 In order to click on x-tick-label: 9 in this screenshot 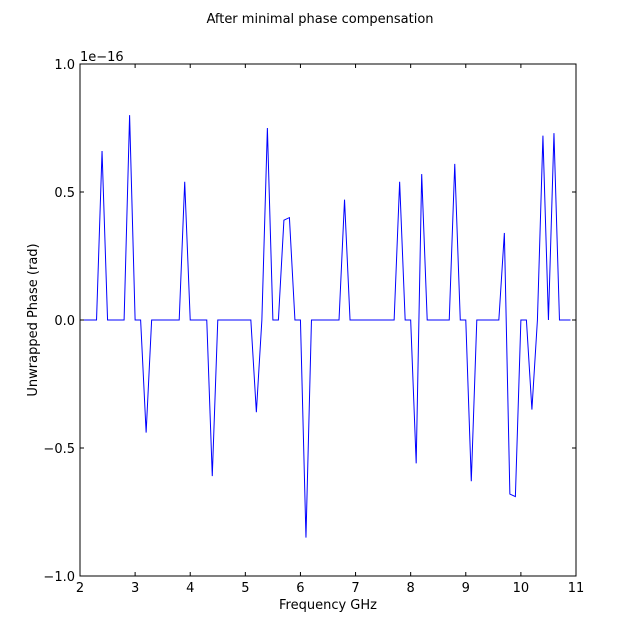, I will do `click(466, 588)`.